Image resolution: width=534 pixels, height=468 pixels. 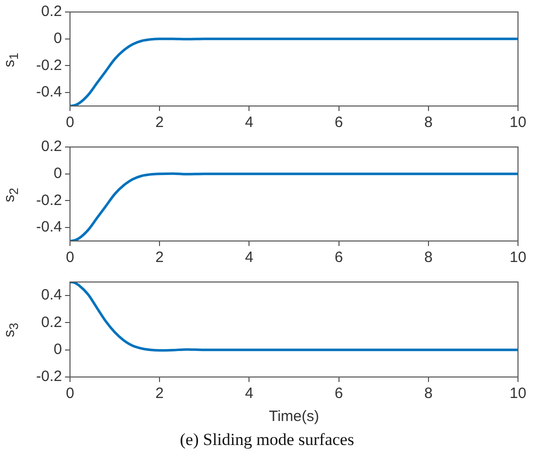 I want to click on x-axis-title: Time(s), so click(x=294, y=417).